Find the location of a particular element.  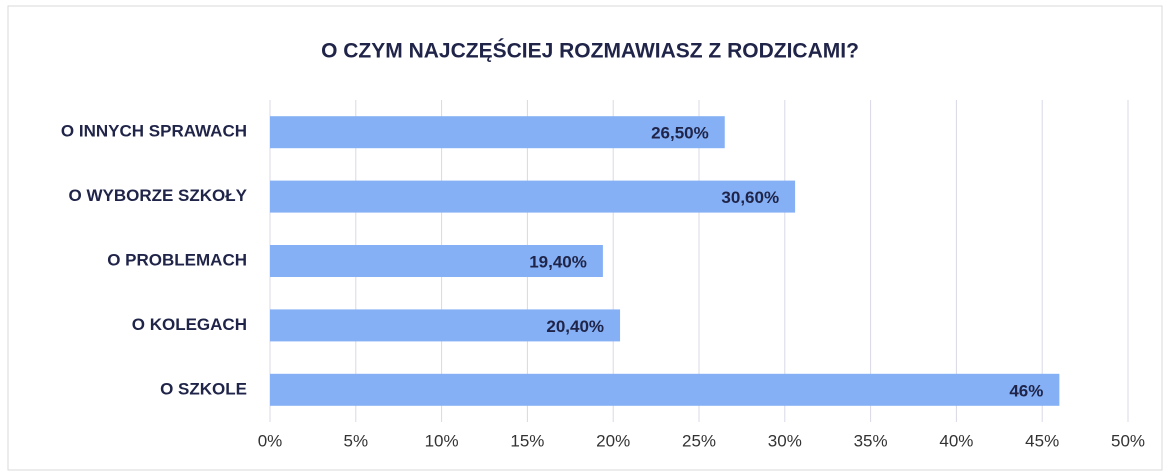

value-label: 46% is located at coordinates (1026, 390).